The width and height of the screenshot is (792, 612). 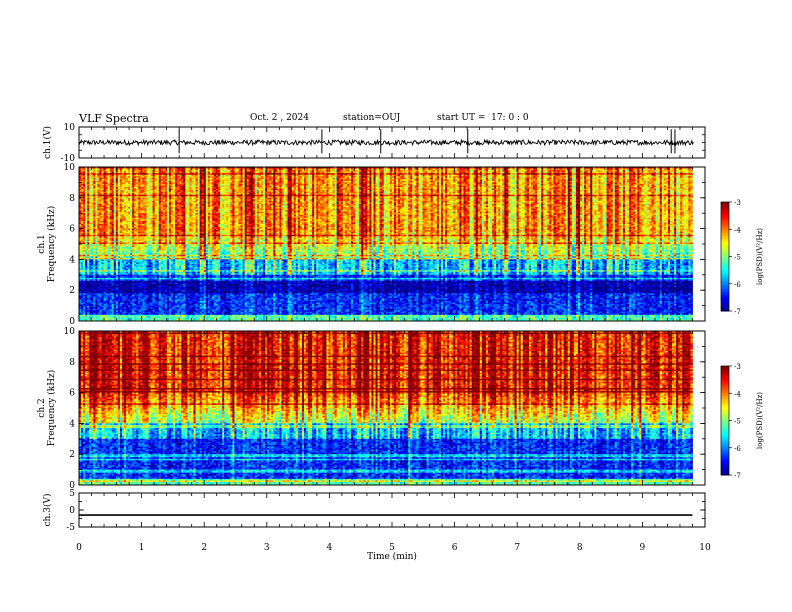 I want to click on ch1-waveform-ylabel: ch.1(V), so click(x=47, y=142).